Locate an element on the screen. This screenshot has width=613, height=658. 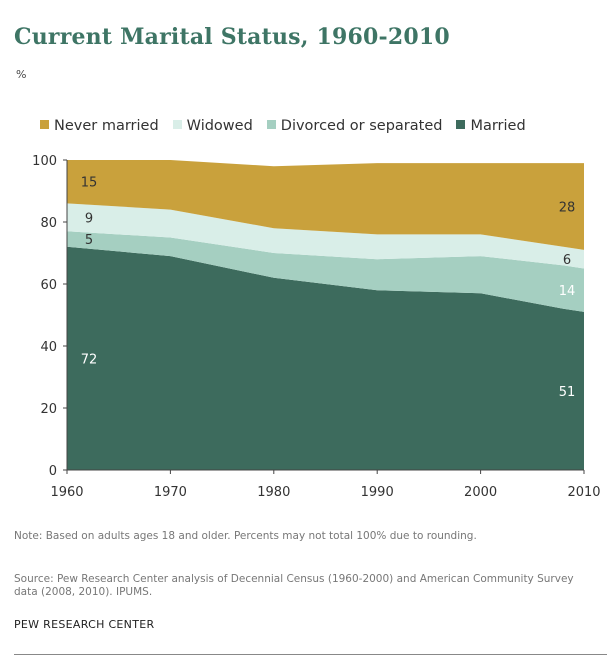
legend-swatch-never-married is located at coordinates (44, 124).